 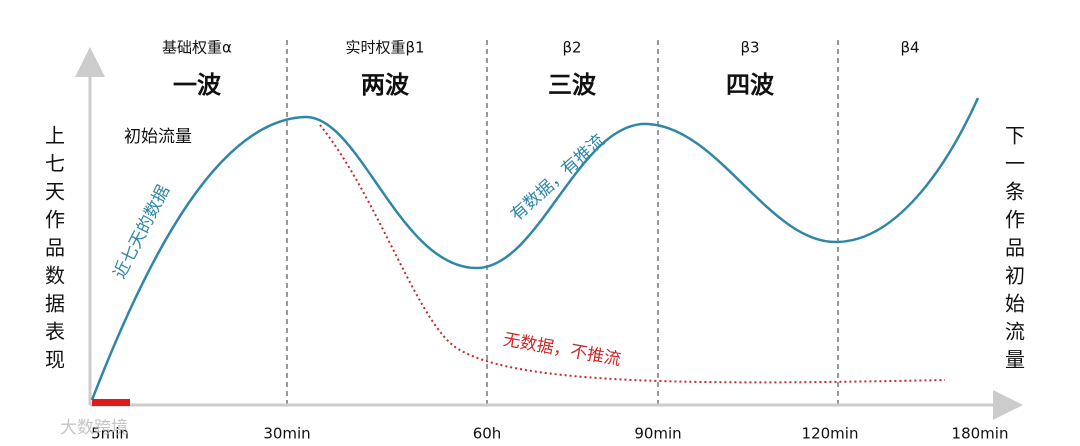 I want to click on section-weight: 基础权重α, so click(x=197, y=48).